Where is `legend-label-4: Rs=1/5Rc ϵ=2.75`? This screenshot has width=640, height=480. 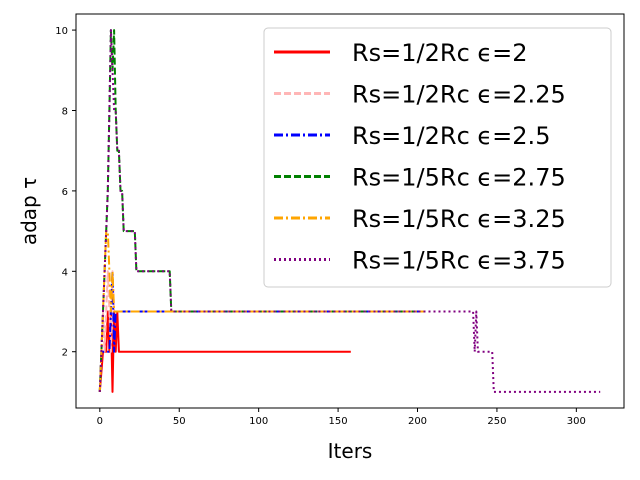
legend-label-4: Rs=1/5Rc ϵ=2.75 is located at coordinates (459, 178).